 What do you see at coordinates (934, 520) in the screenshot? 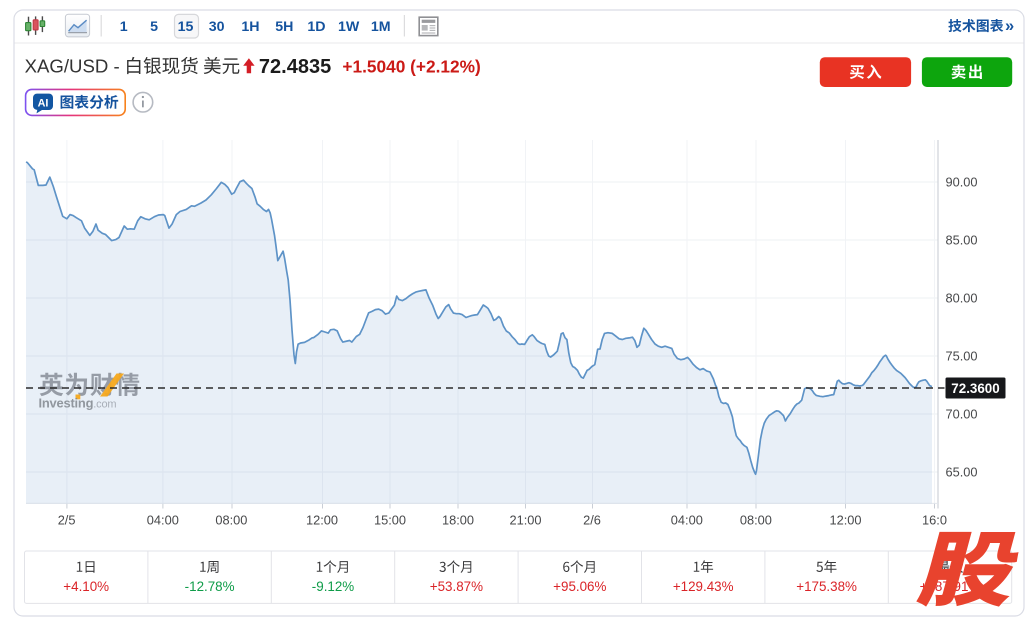
I see `svg-text: 16:0` at bounding box center [934, 520].